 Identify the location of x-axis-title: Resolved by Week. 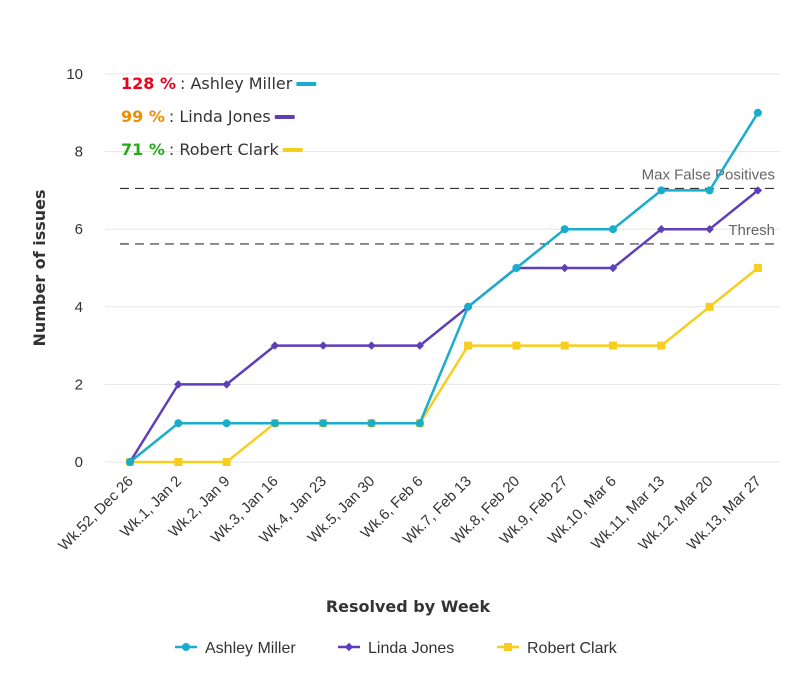
(408, 606).